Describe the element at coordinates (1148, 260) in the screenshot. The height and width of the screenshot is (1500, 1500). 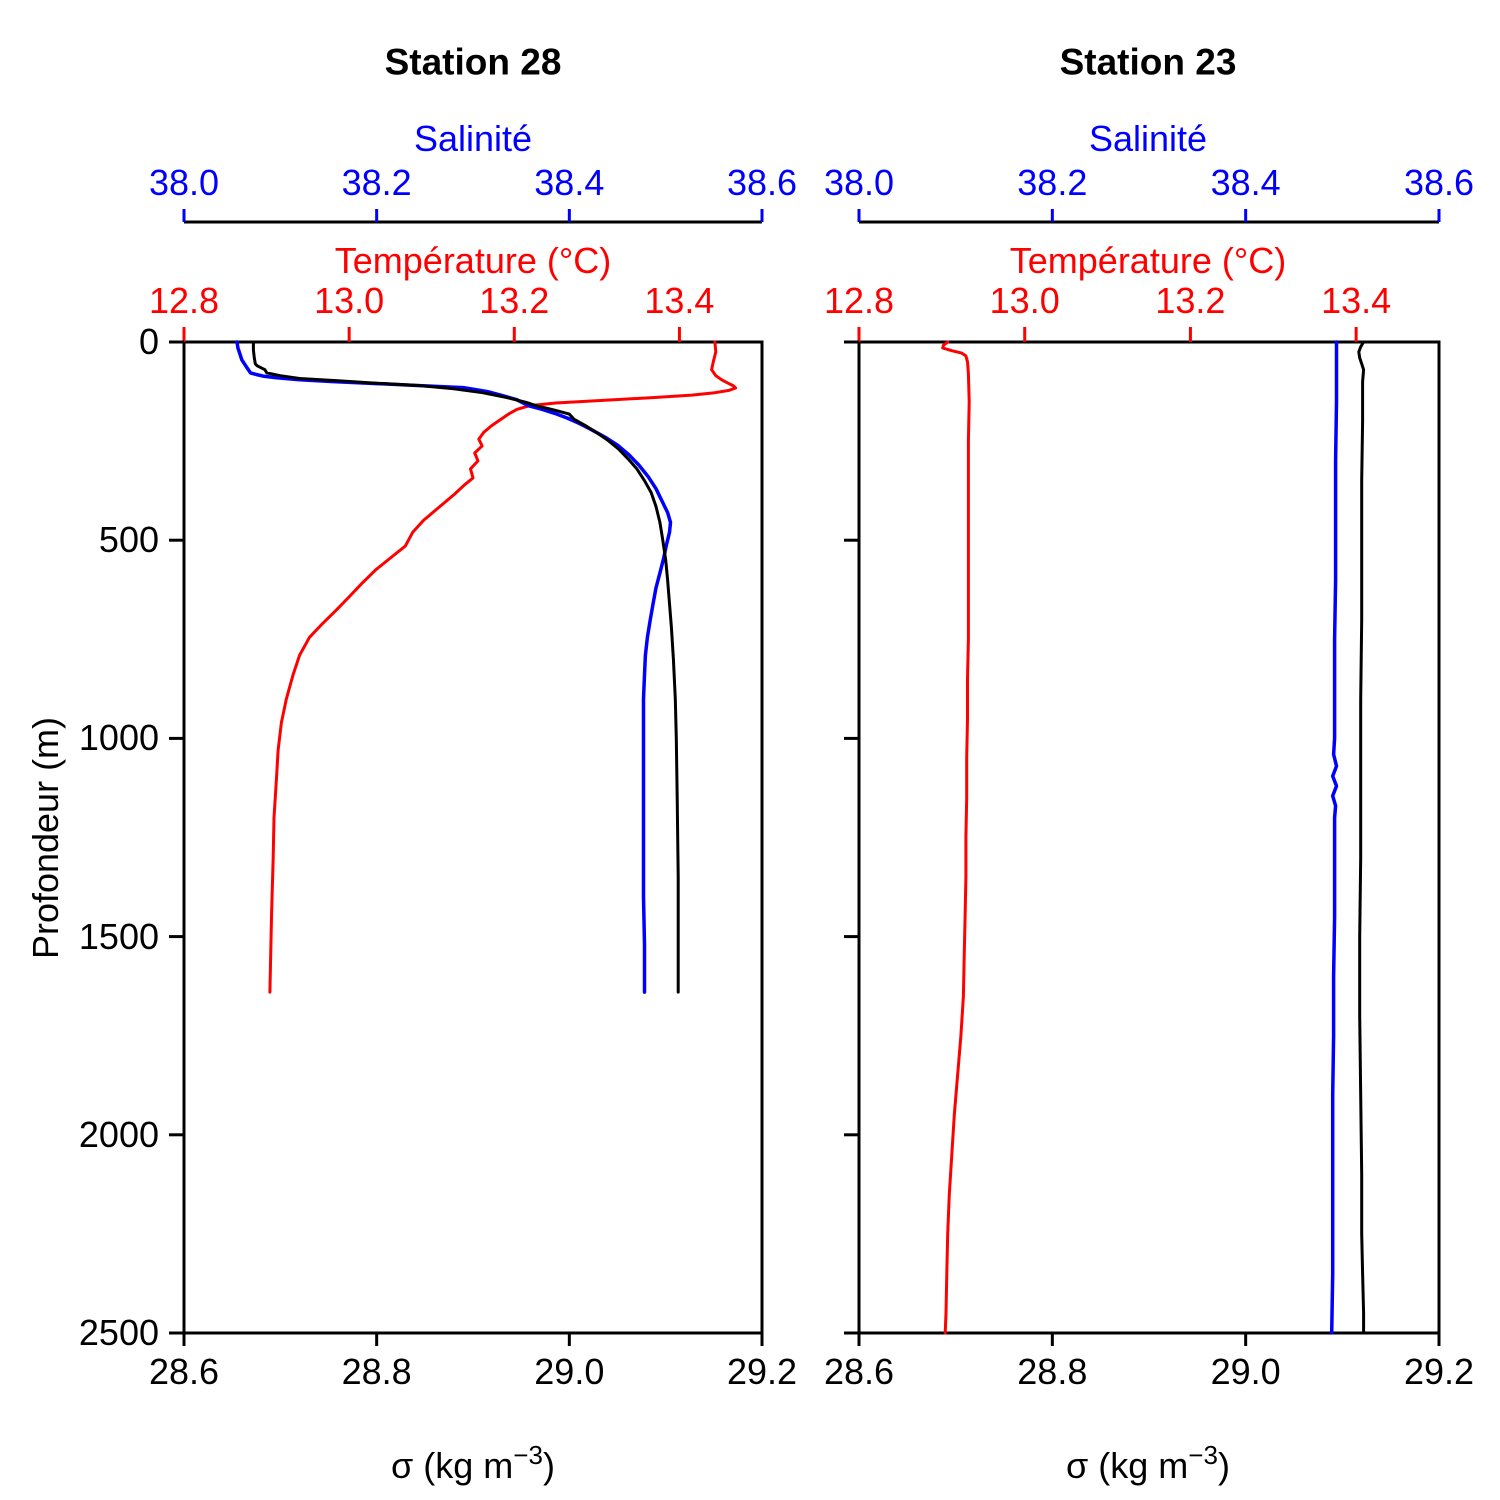
I see `temperature-axis-label-right: Température (°C)` at that location.